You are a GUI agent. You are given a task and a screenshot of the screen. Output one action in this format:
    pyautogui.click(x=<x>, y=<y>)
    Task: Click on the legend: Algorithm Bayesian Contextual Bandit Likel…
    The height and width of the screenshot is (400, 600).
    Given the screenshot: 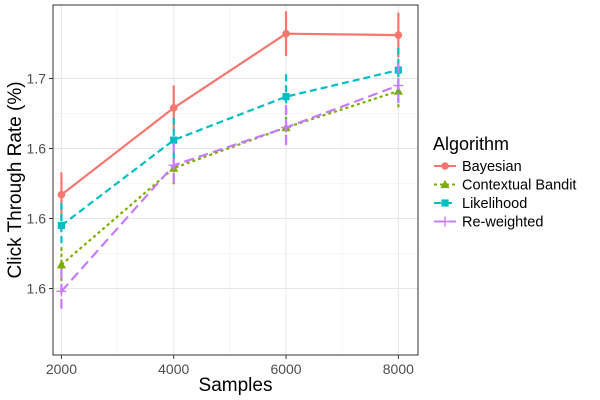 What is the action you would take?
    pyautogui.click(x=504, y=182)
    